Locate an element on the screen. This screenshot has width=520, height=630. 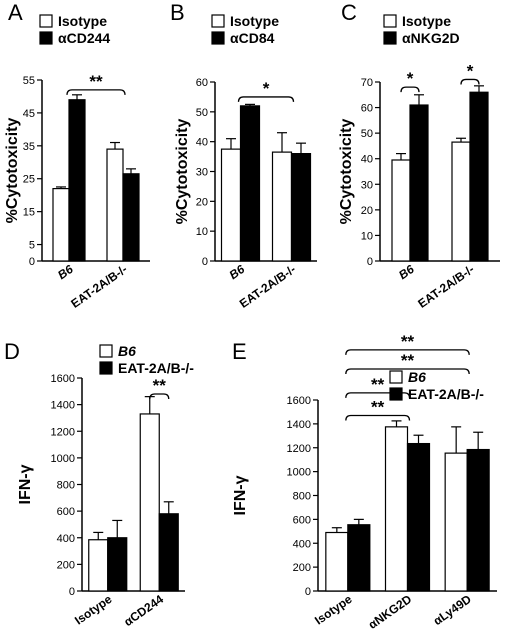
y-axis-label: IFN-γ is located at coordinates (240, 495).